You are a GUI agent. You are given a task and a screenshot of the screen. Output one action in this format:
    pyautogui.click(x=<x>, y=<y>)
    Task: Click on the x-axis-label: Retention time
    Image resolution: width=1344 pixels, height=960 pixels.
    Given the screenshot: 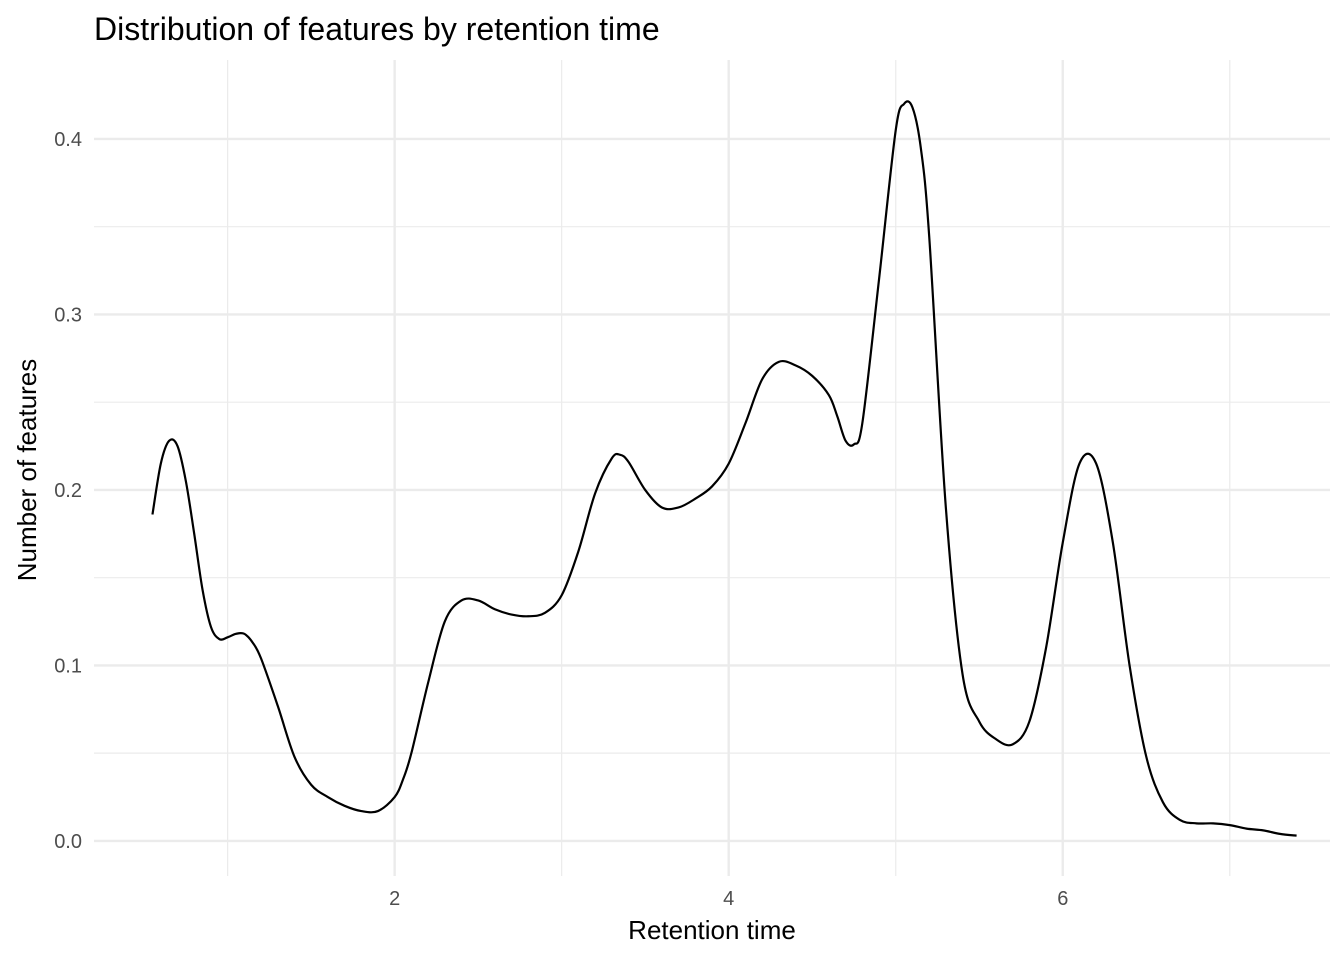 What is the action you would take?
    pyautogui.click(x=712, y=930)
    